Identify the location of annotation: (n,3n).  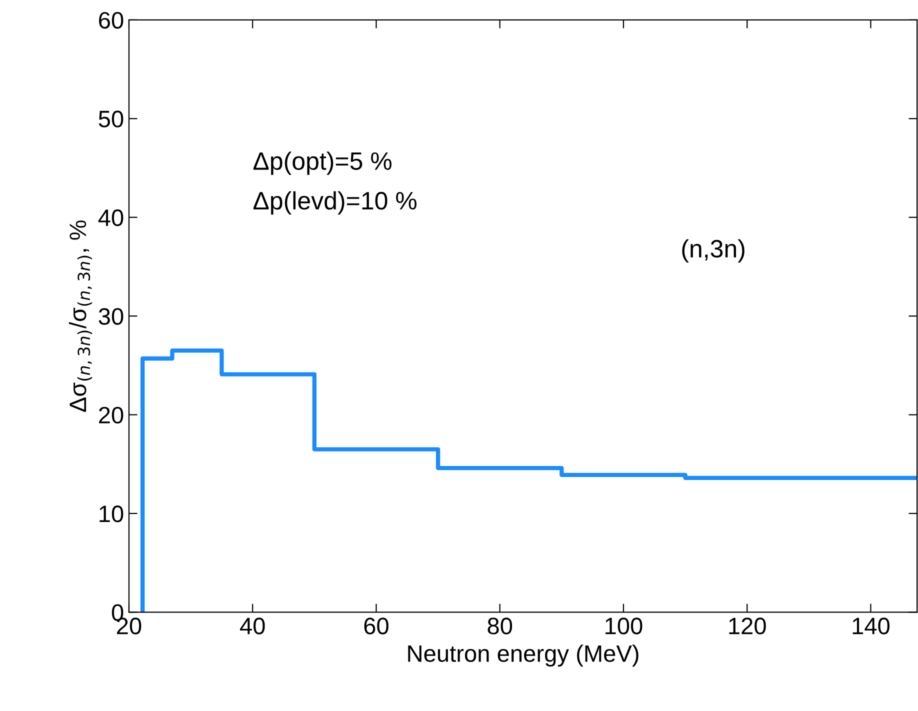
(713, 251).